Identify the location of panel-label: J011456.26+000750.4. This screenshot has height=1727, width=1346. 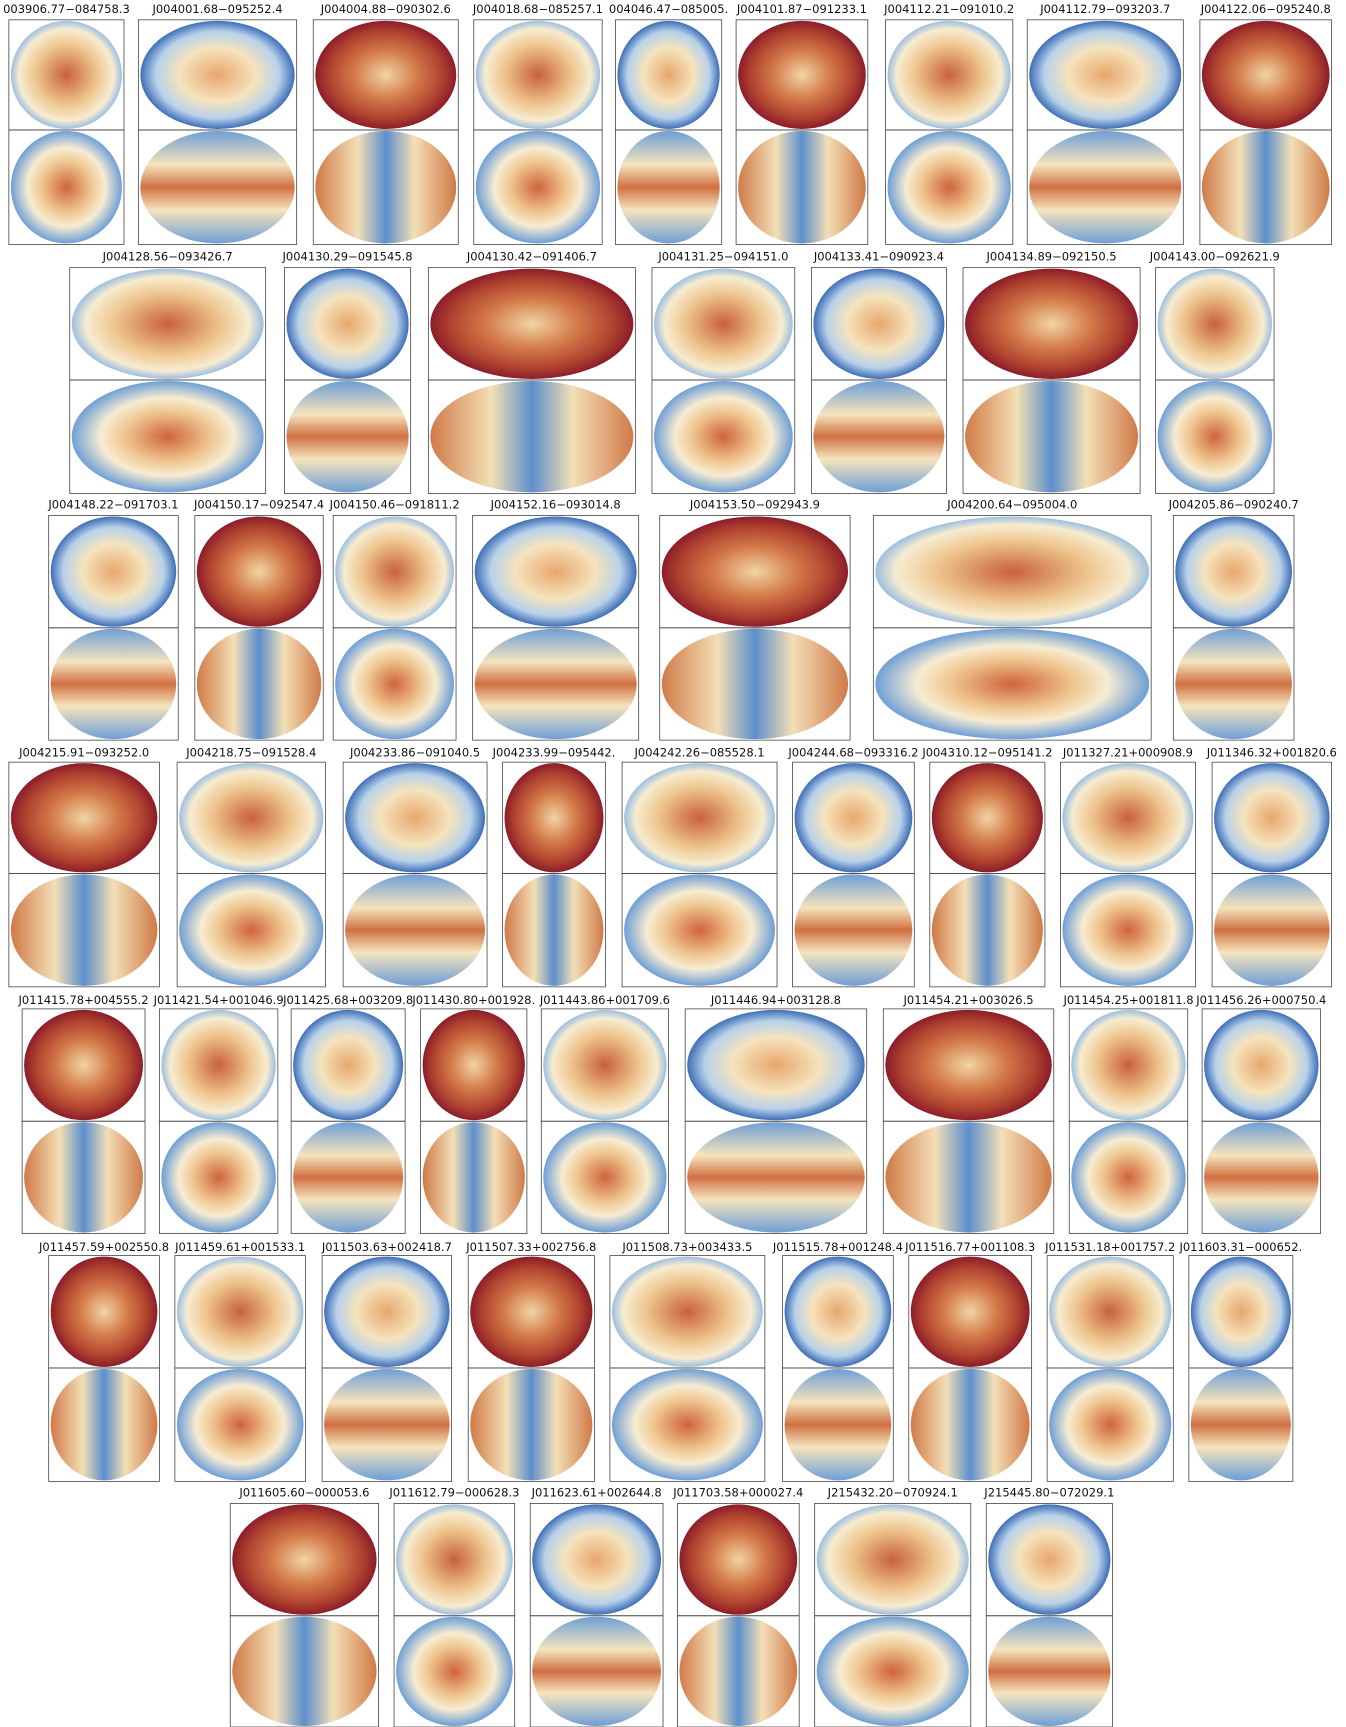
(1260, 1000).